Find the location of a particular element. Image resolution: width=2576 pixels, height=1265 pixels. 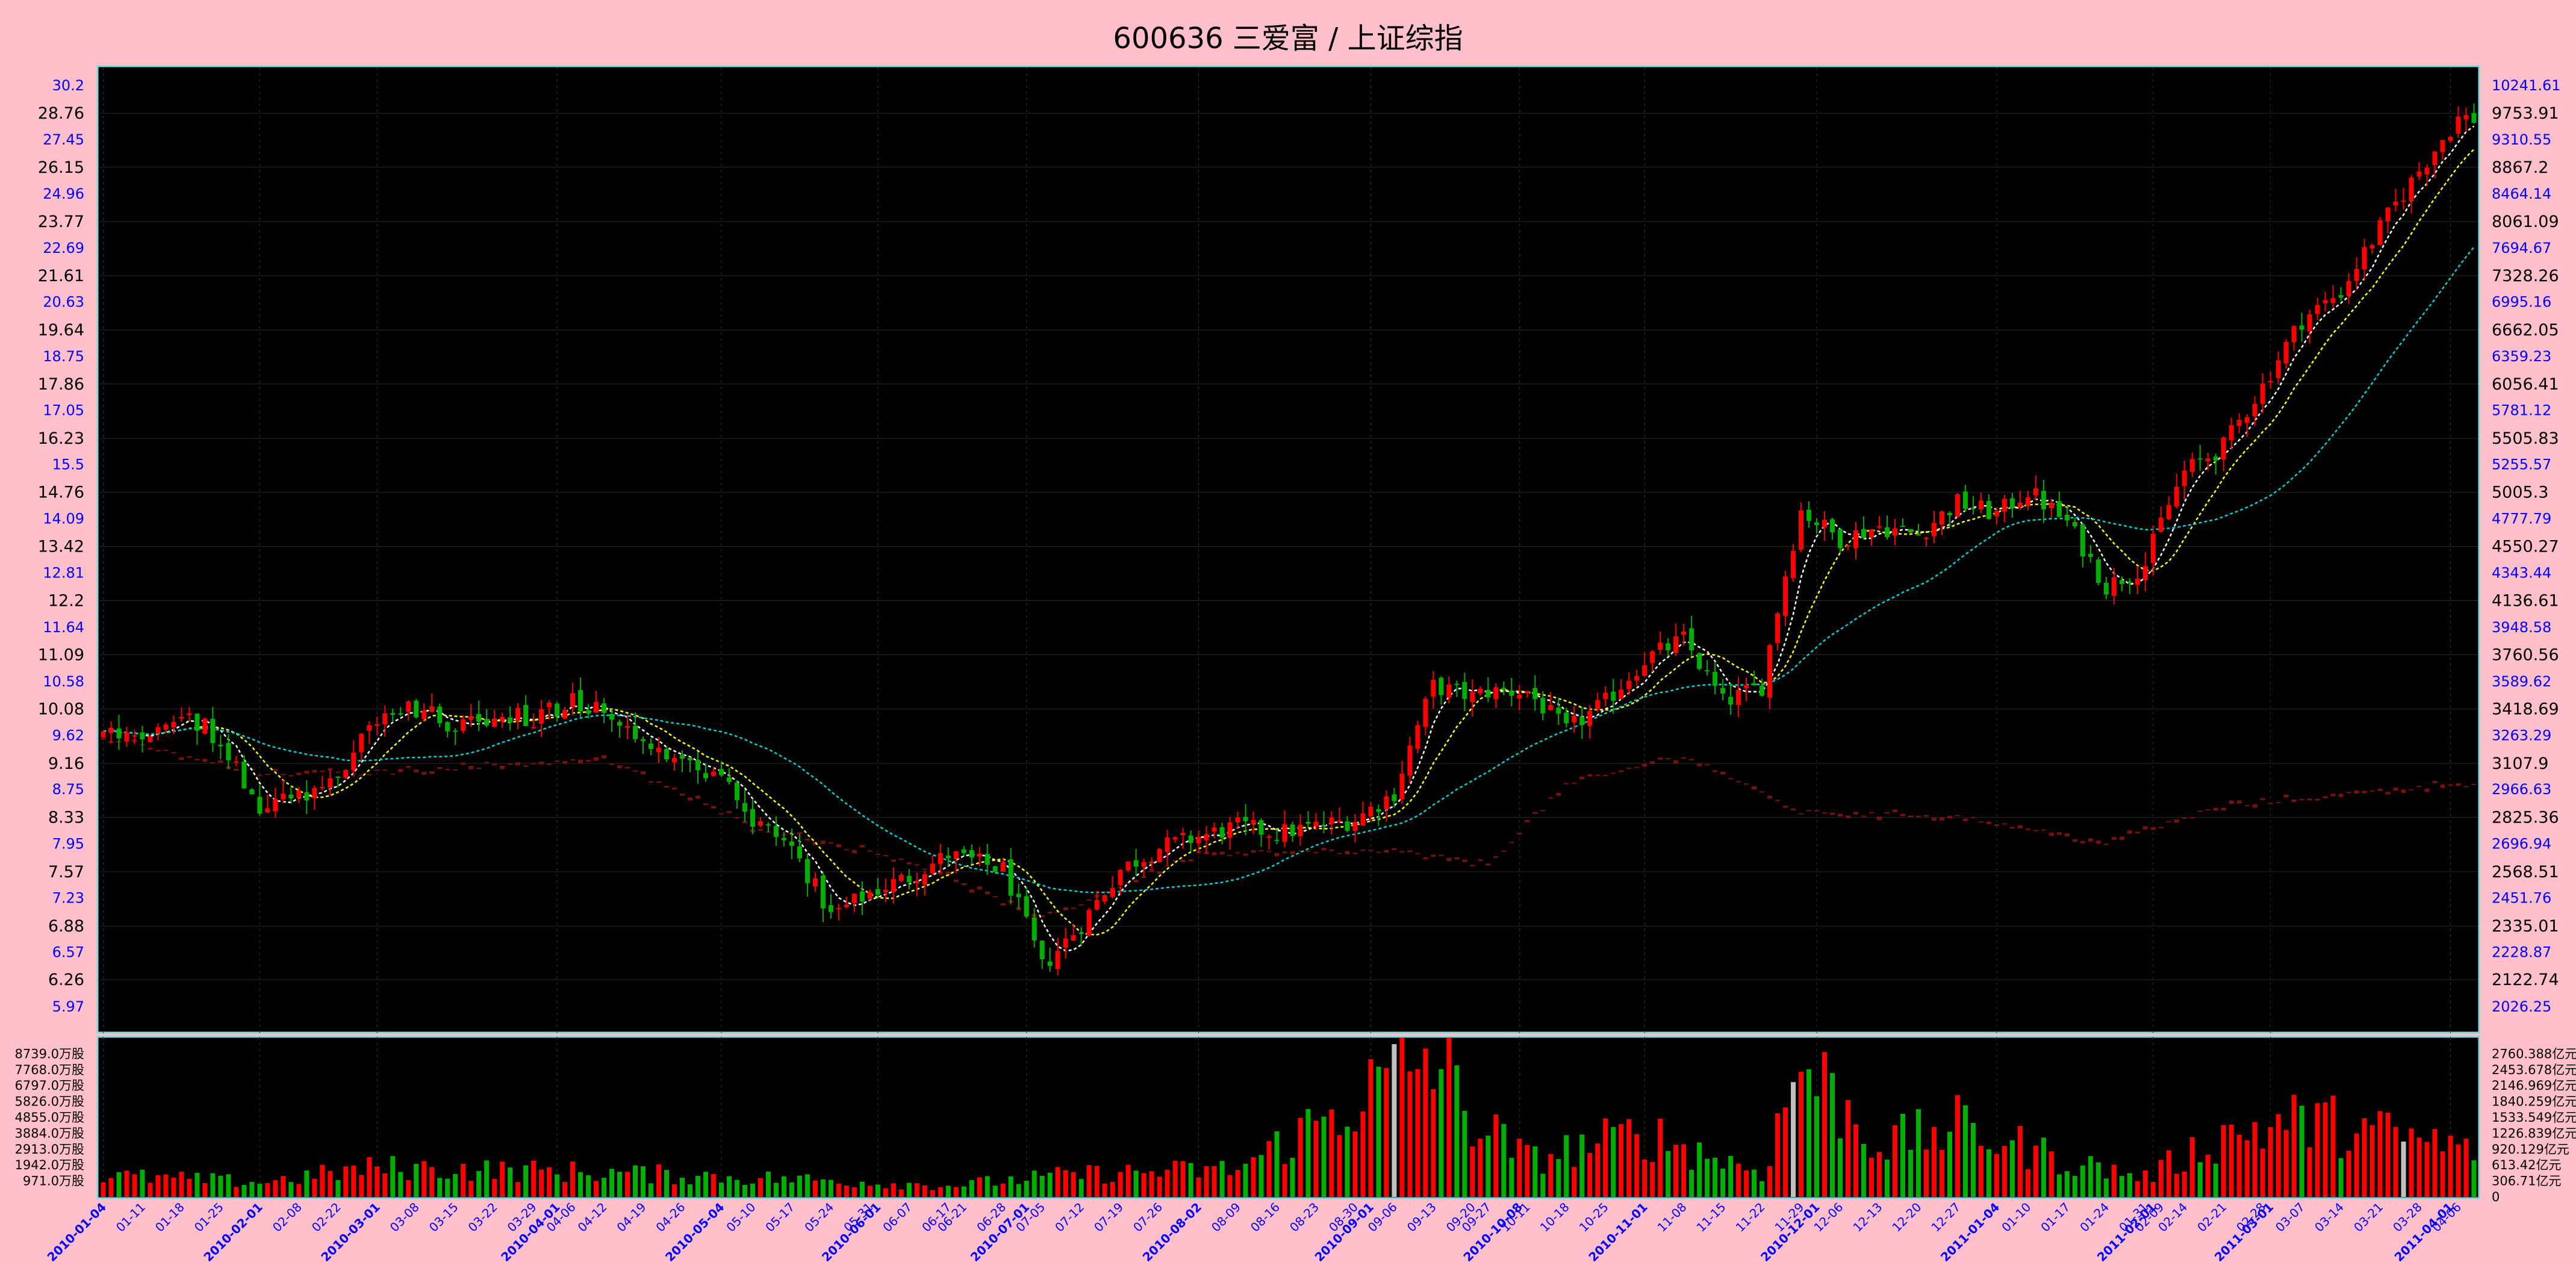

date-tick-label: 01-24 is located at coordinates (2094, 1217).